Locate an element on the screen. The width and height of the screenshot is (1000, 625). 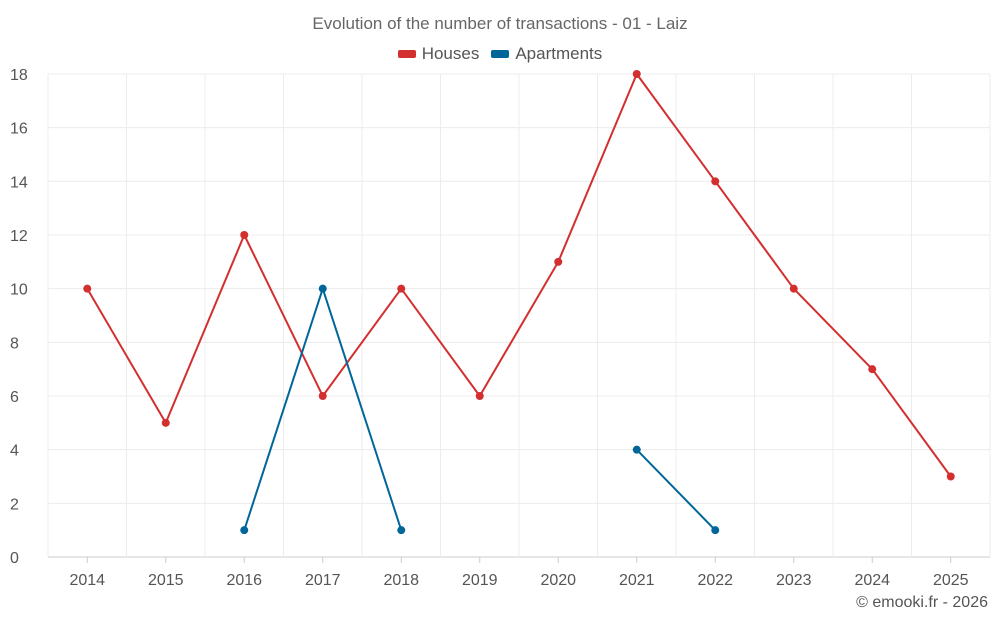
legend-item-apartments: Apartments is located at coordinates (546, 54).